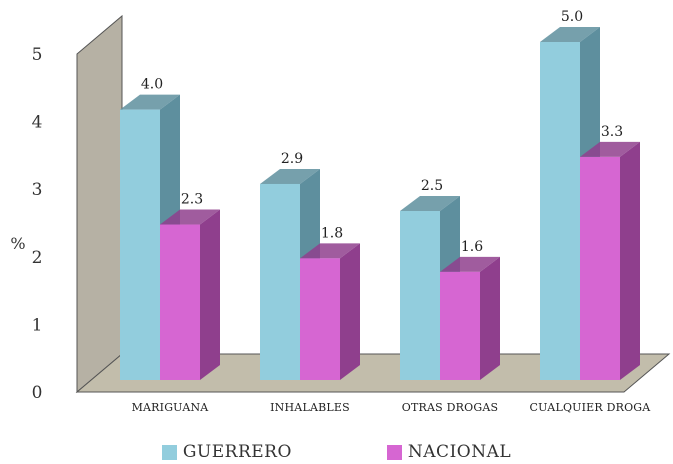  Describe the element at coordinates (169, 452) in the screenshot. I see `legend-swatch-guerrero` at that location.